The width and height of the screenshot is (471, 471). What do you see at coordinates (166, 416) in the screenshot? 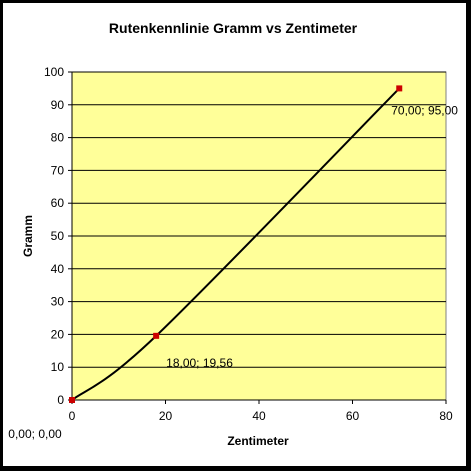
I see `x-tick-label: 20` at bounding box center [166, 416].